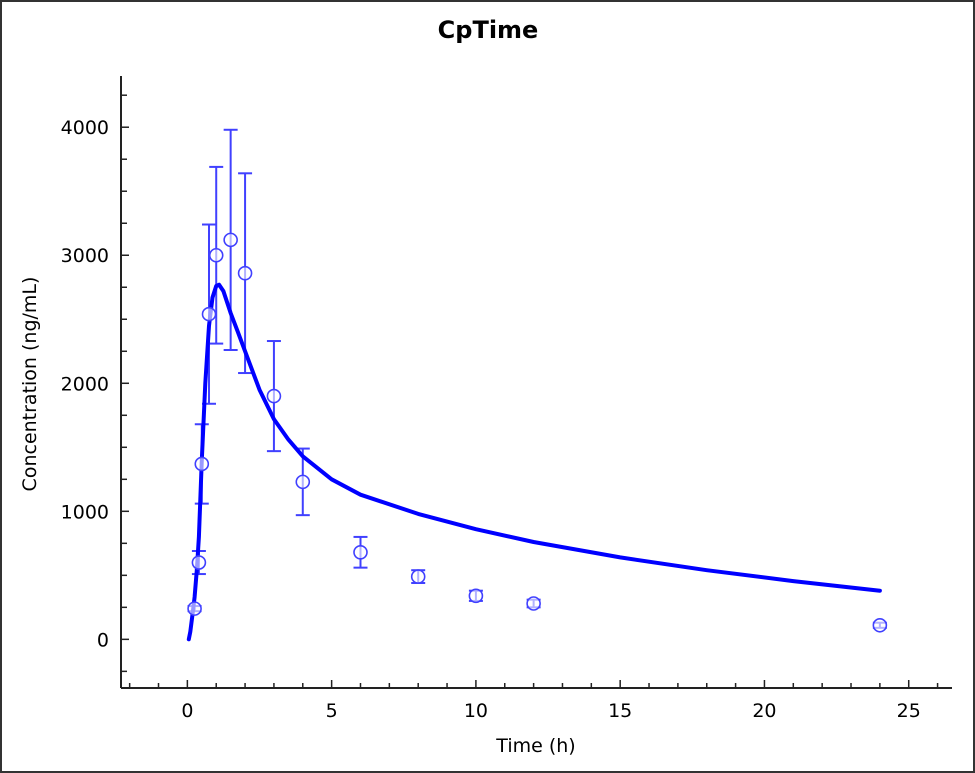  I want to click on x-tick-label: 0, so click(187, 711).